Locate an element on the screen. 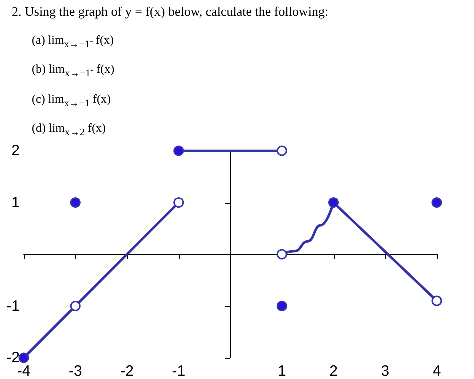  x-tick-label: -1 is located at coordinates (179, 371).